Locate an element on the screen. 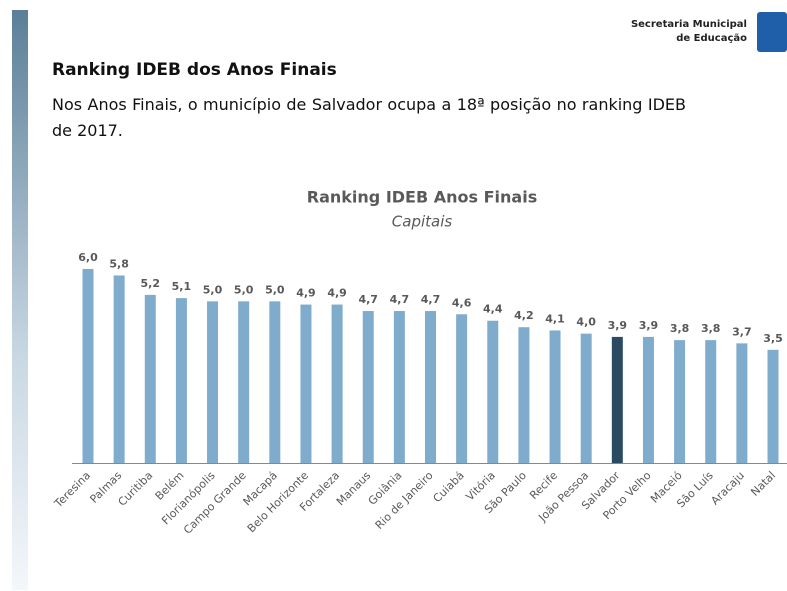 The width and height of the screenshot is (787, 591). org-line: Secretaria Municipal is located at coordinates (688, 24).